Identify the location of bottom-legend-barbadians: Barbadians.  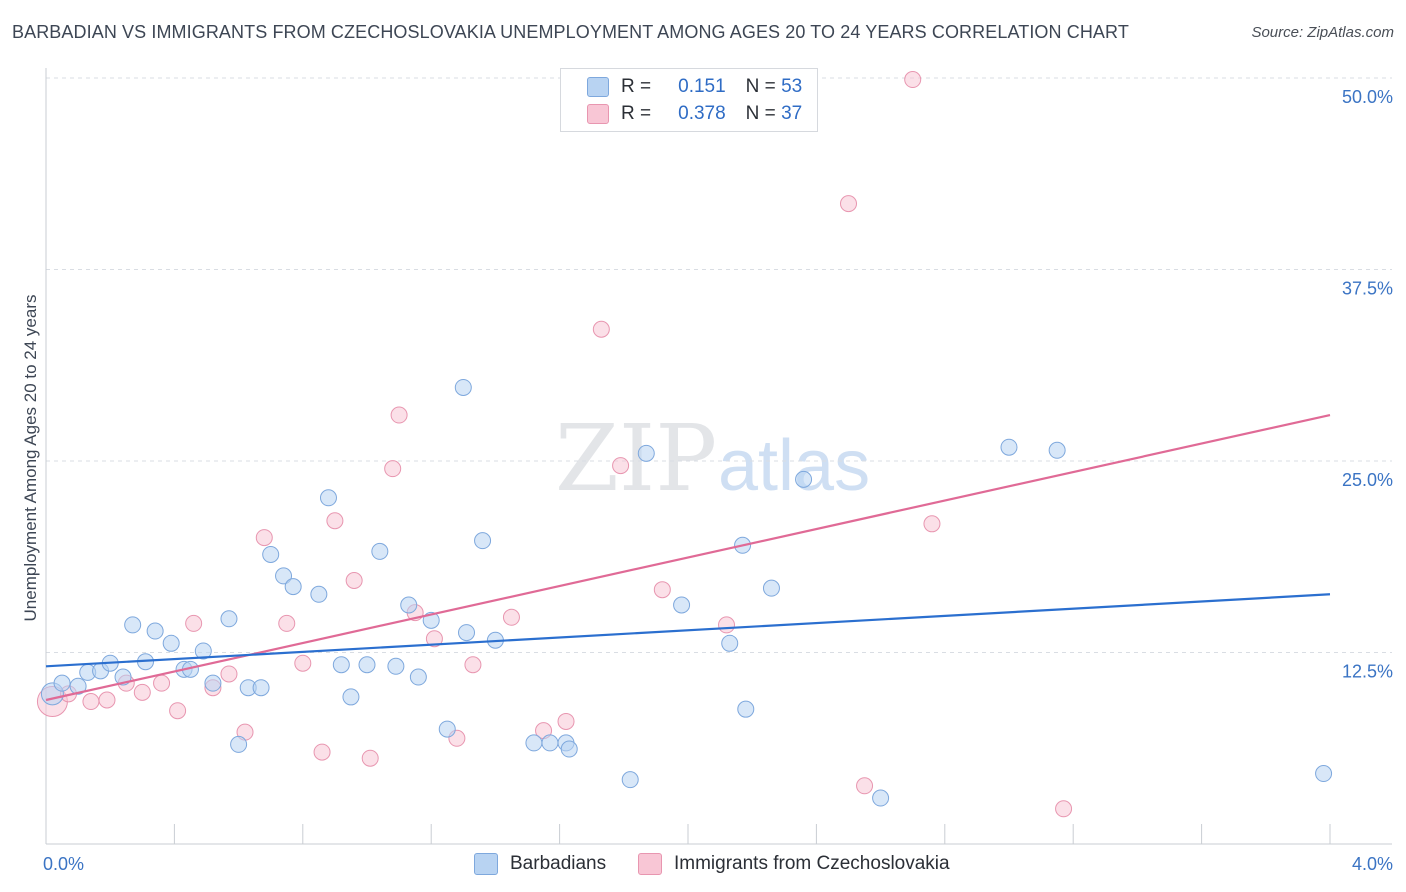
(540, 864).